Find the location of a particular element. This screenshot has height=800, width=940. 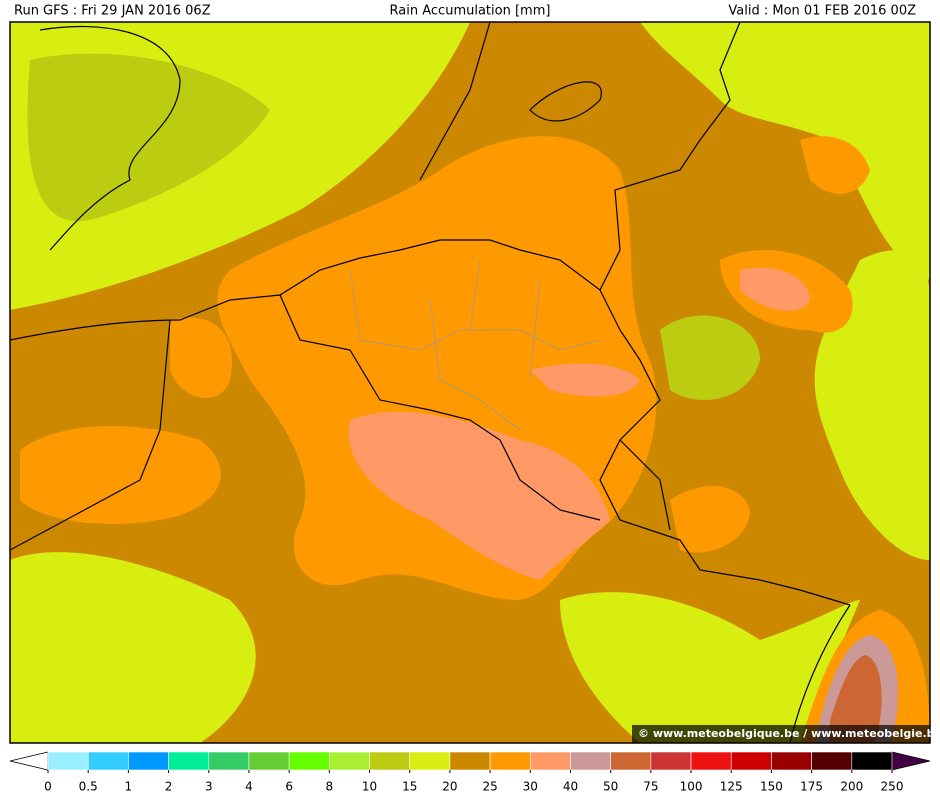

under-triangle is located at coordinates (29, 761).